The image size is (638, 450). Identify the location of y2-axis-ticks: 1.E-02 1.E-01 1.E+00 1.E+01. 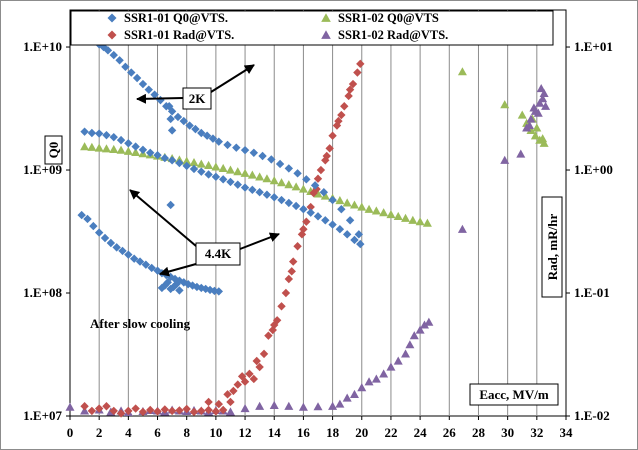
(589, 231).